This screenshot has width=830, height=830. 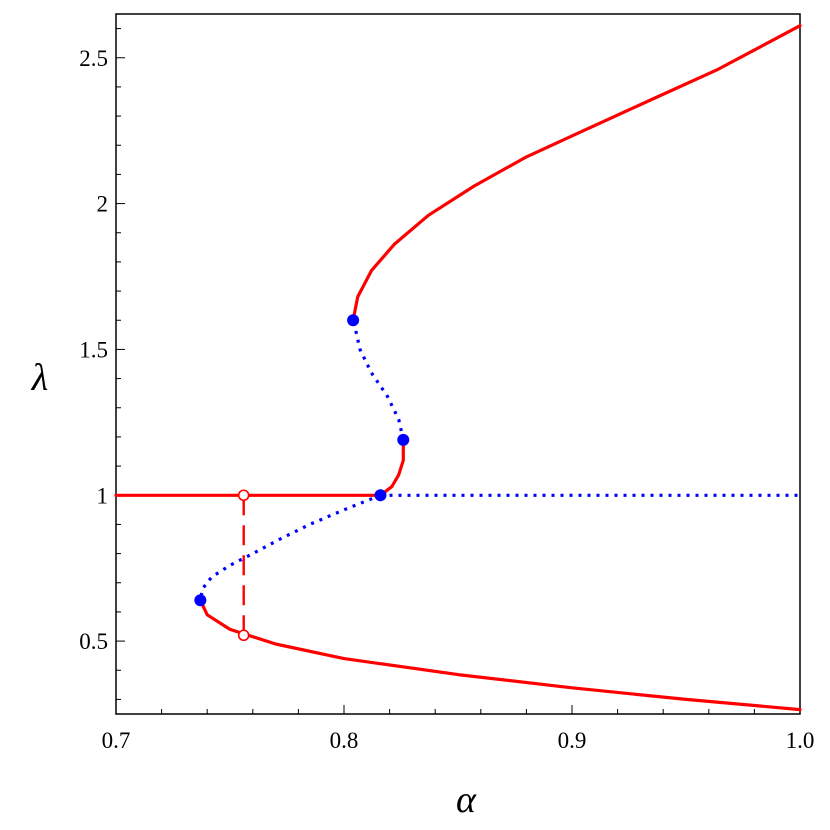 I want to click on bifurcation-markers, so click(x=302, y=478).